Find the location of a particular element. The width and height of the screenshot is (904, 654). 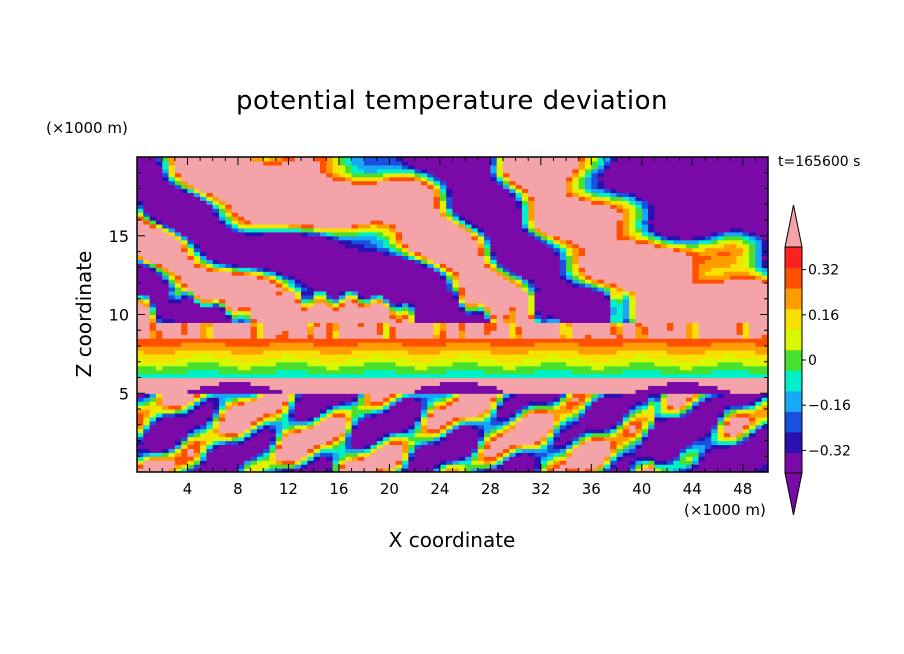

y-tick-label: 10 is located at coordinates (119, 315).